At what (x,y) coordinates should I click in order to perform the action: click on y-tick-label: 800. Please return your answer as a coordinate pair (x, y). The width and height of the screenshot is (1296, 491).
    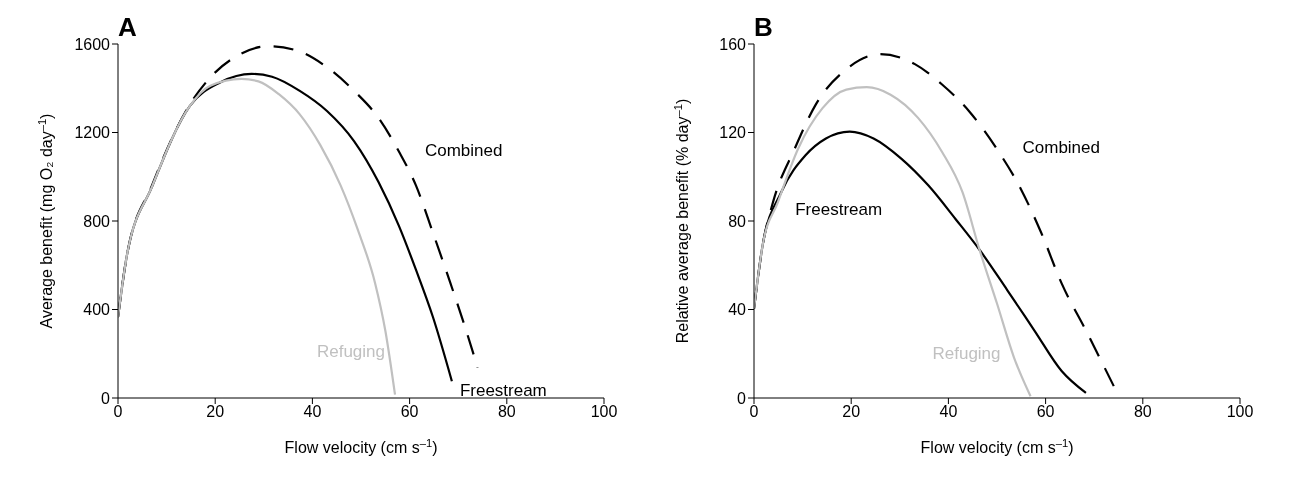
    Looking at the image, I should click on (97, 221).